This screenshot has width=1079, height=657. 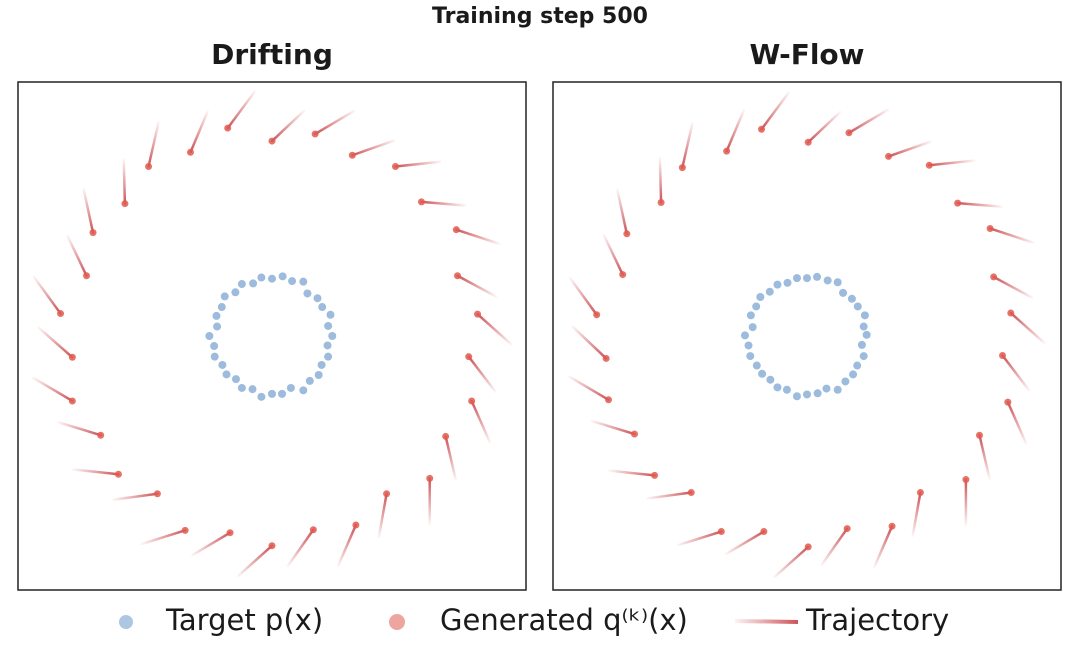 I want to click on panel-title: Drifting, so click(x=272, y=54).